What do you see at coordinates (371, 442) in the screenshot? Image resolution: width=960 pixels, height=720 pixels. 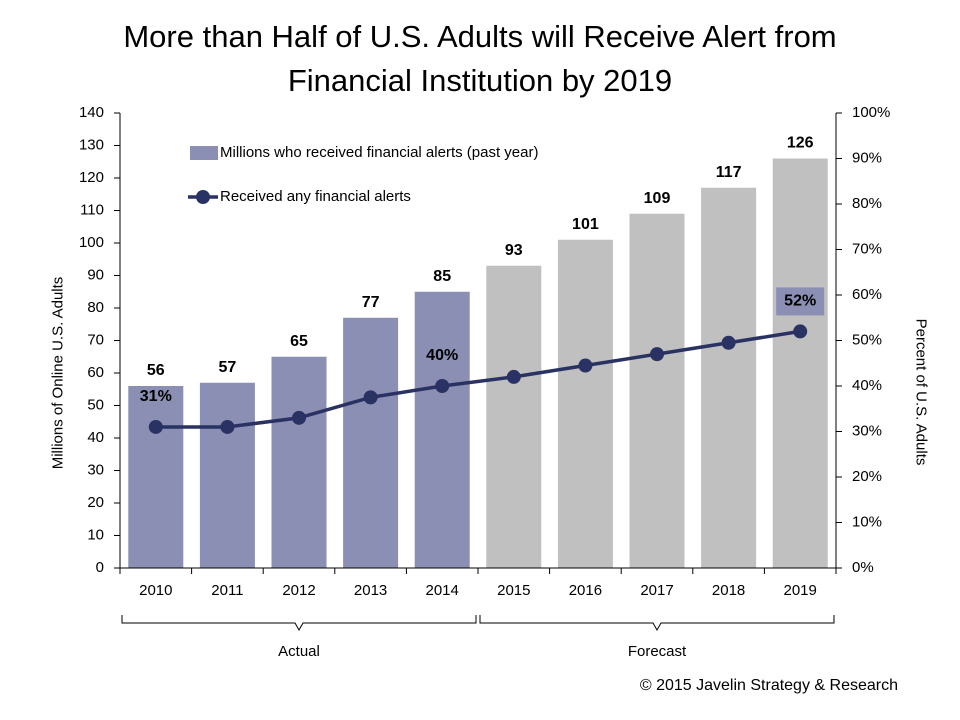 I see `bar-2013` at bounding box center [371, 442].